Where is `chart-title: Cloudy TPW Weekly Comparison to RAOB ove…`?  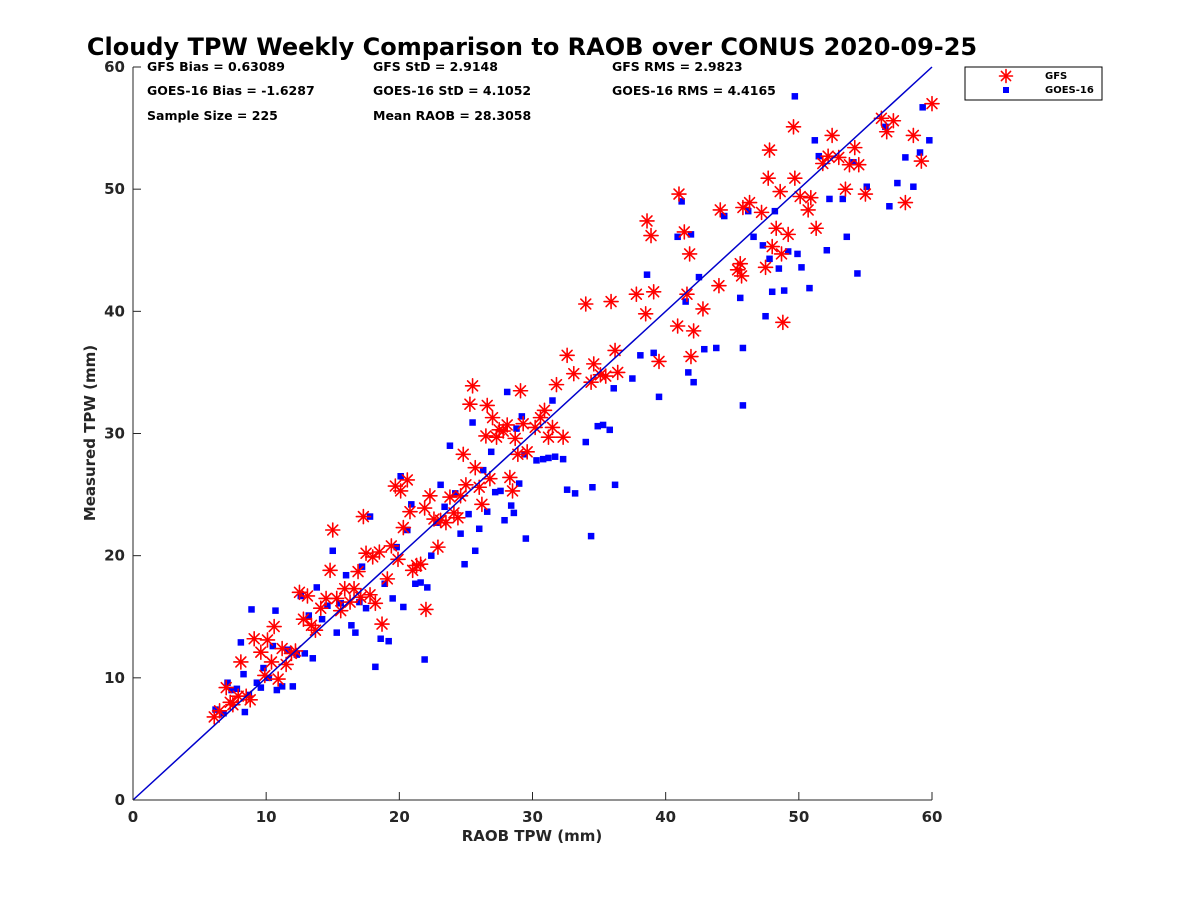
chart-title: Cloudy TPW Weekly Comparison to RAOB ove… is located at coordinates (532, 47).